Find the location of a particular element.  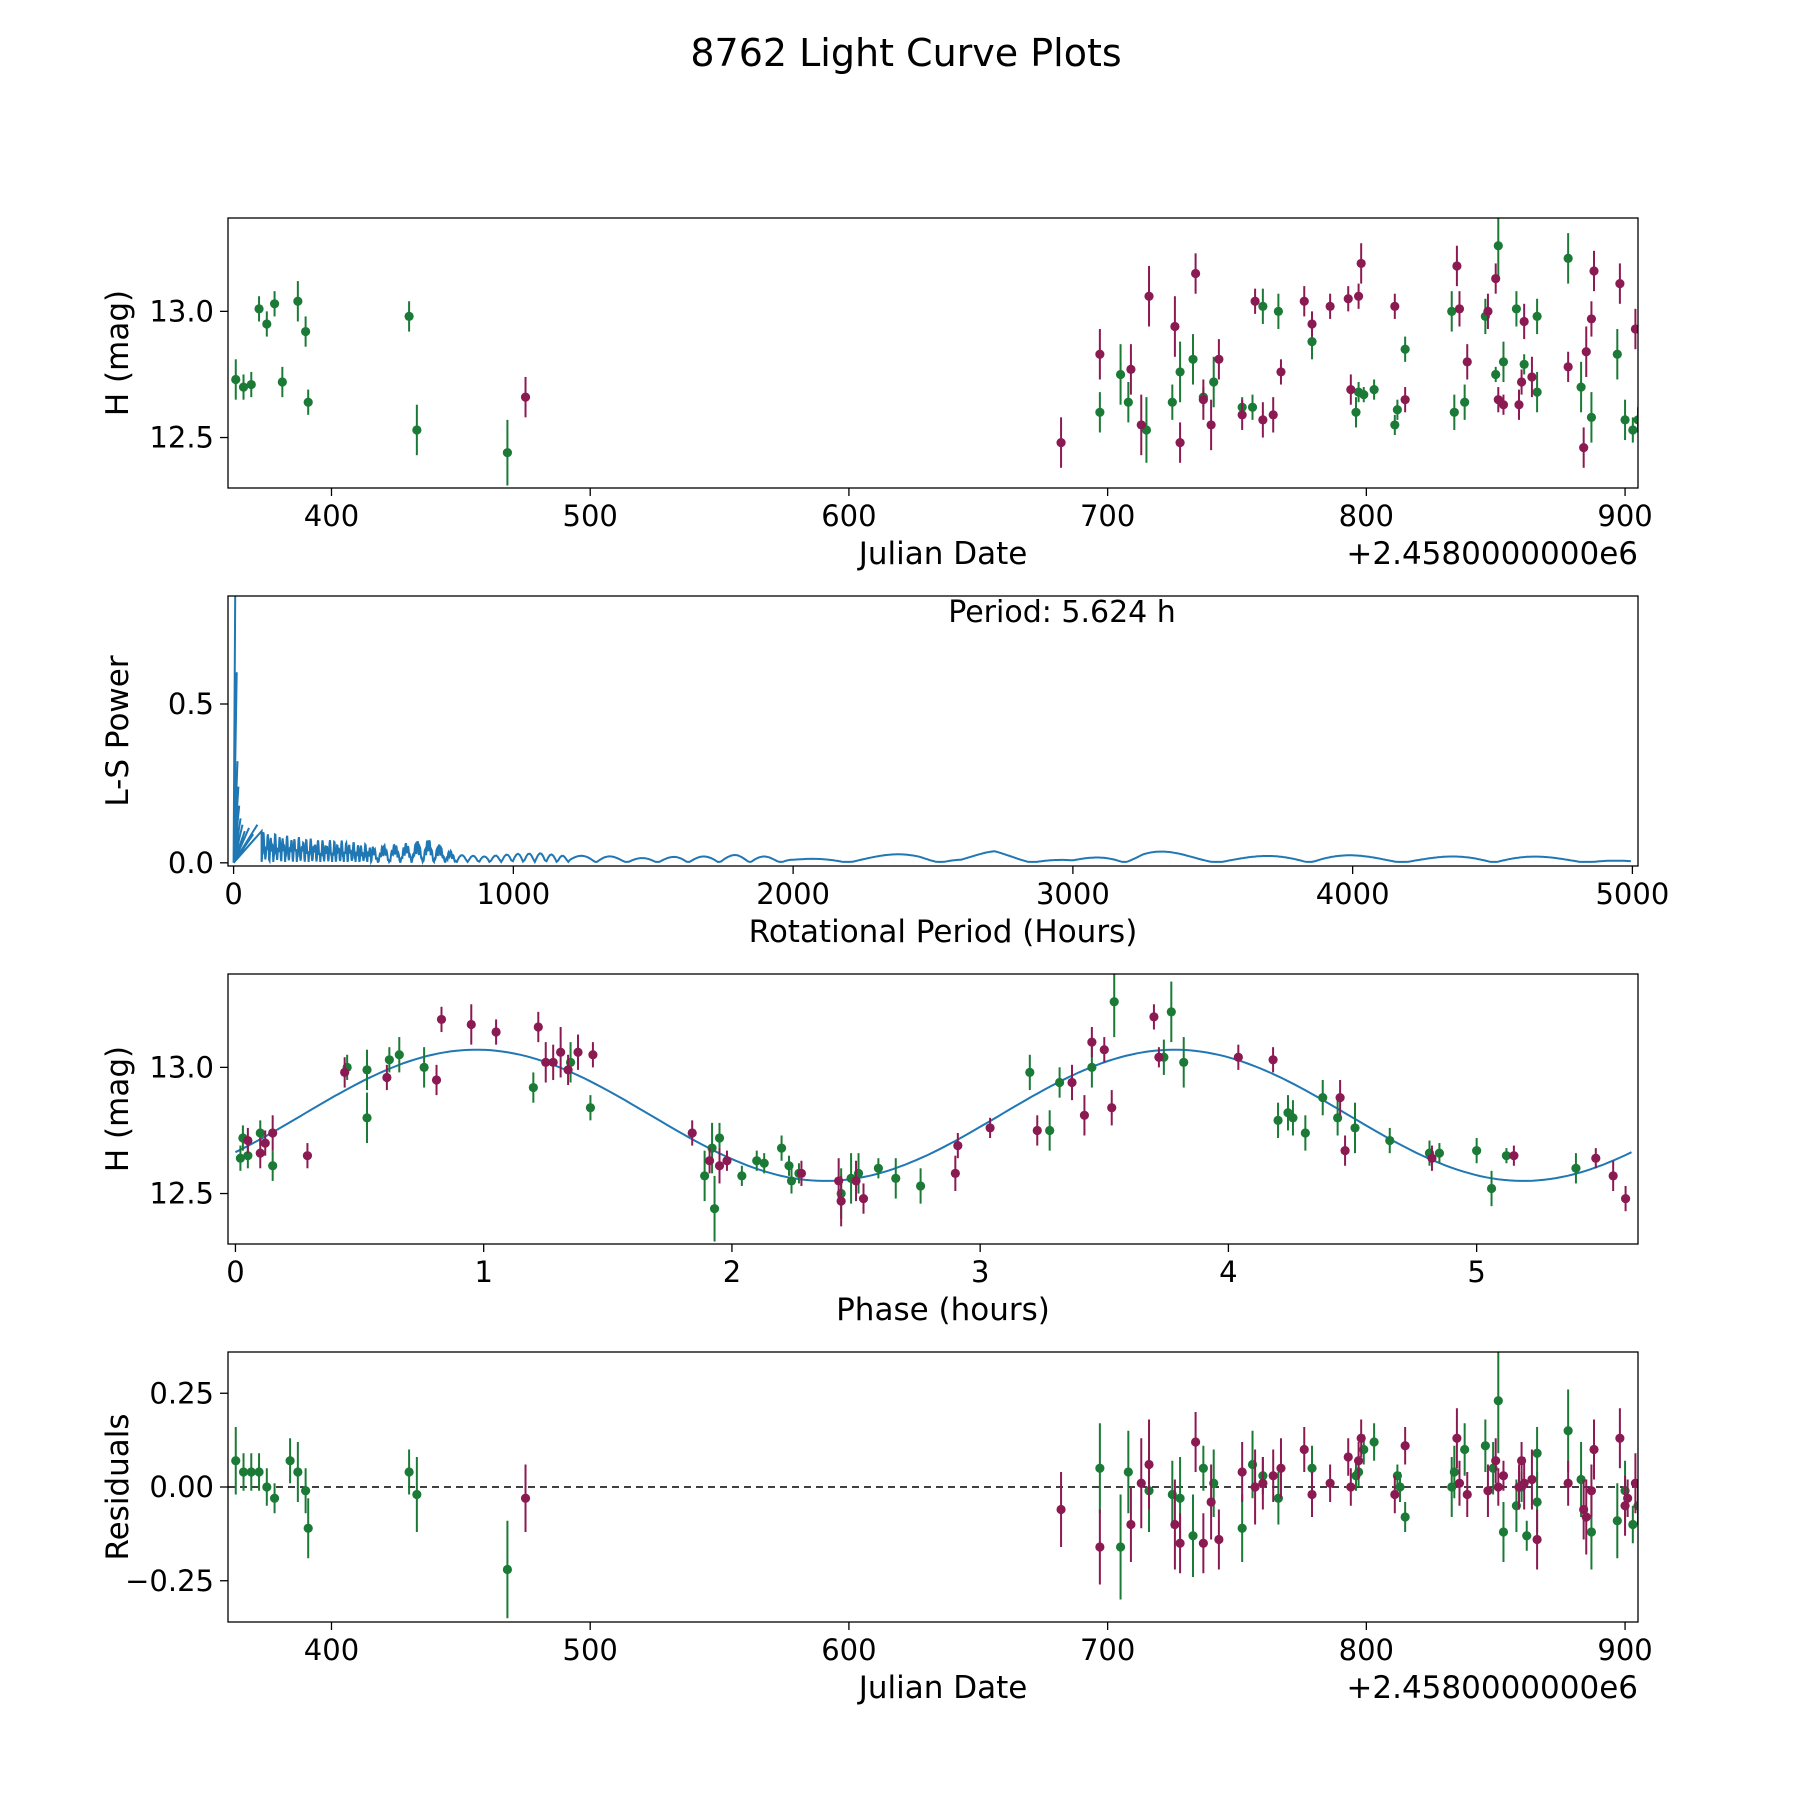

x-offset-text: +2.4580000000e6 is located at coordinates (1492, 554).